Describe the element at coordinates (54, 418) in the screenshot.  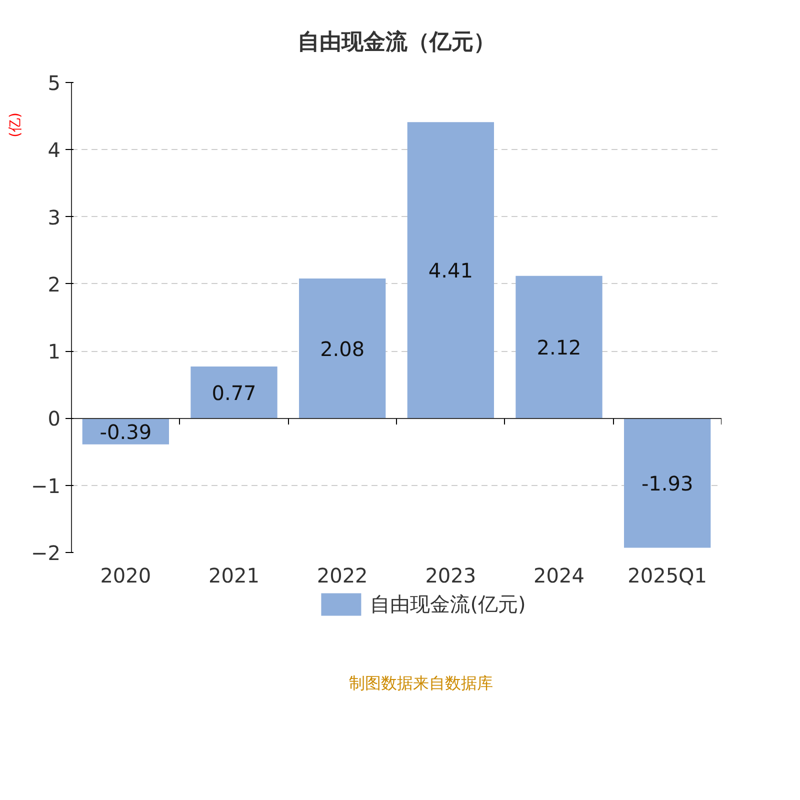
I see `y-tick-label: 0` at that location.